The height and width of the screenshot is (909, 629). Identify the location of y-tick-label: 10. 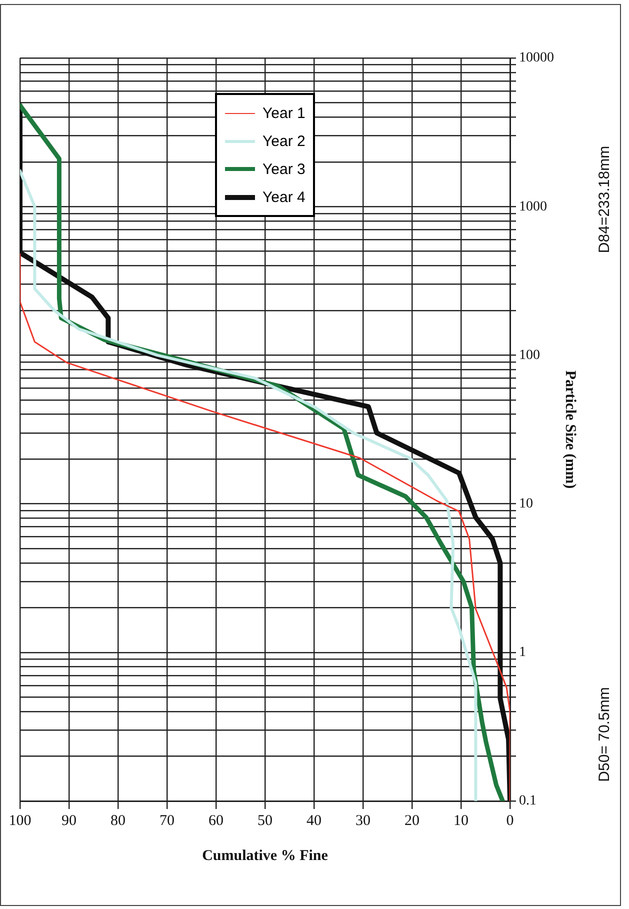
(526, 504).